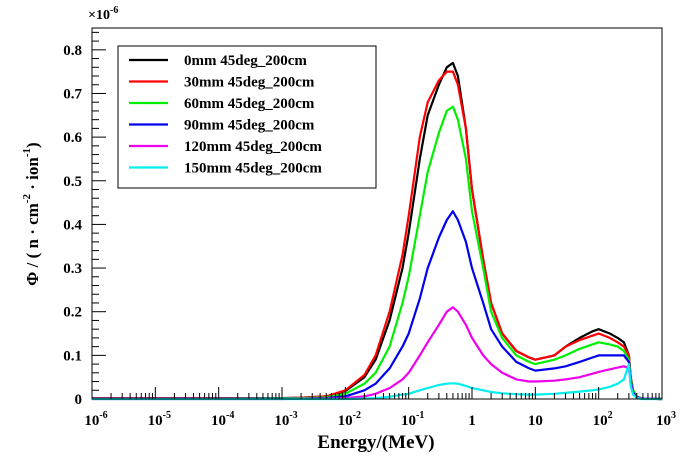 The image size is (698, 475). I want to click on x-tick-exp: -6, so click(103, 415).